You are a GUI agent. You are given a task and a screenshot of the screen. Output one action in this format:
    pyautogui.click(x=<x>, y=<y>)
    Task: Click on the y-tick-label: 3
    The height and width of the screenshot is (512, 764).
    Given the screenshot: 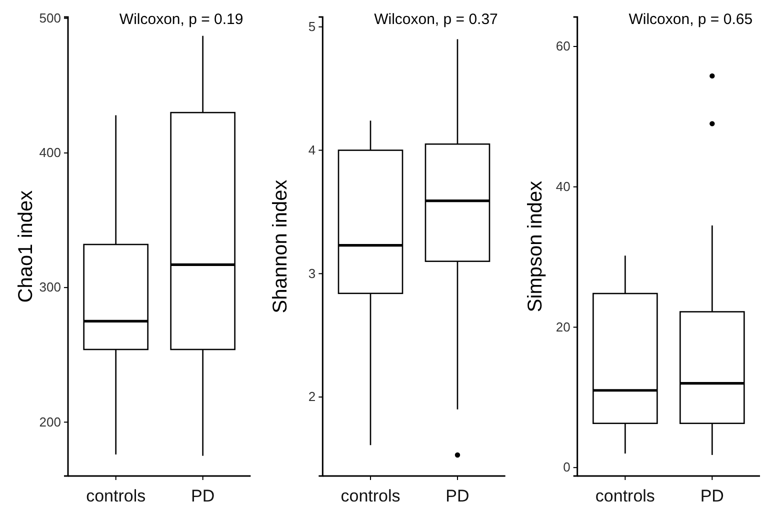 What is the action you would take?
    pyautogui.click(x=312, y=273)
    